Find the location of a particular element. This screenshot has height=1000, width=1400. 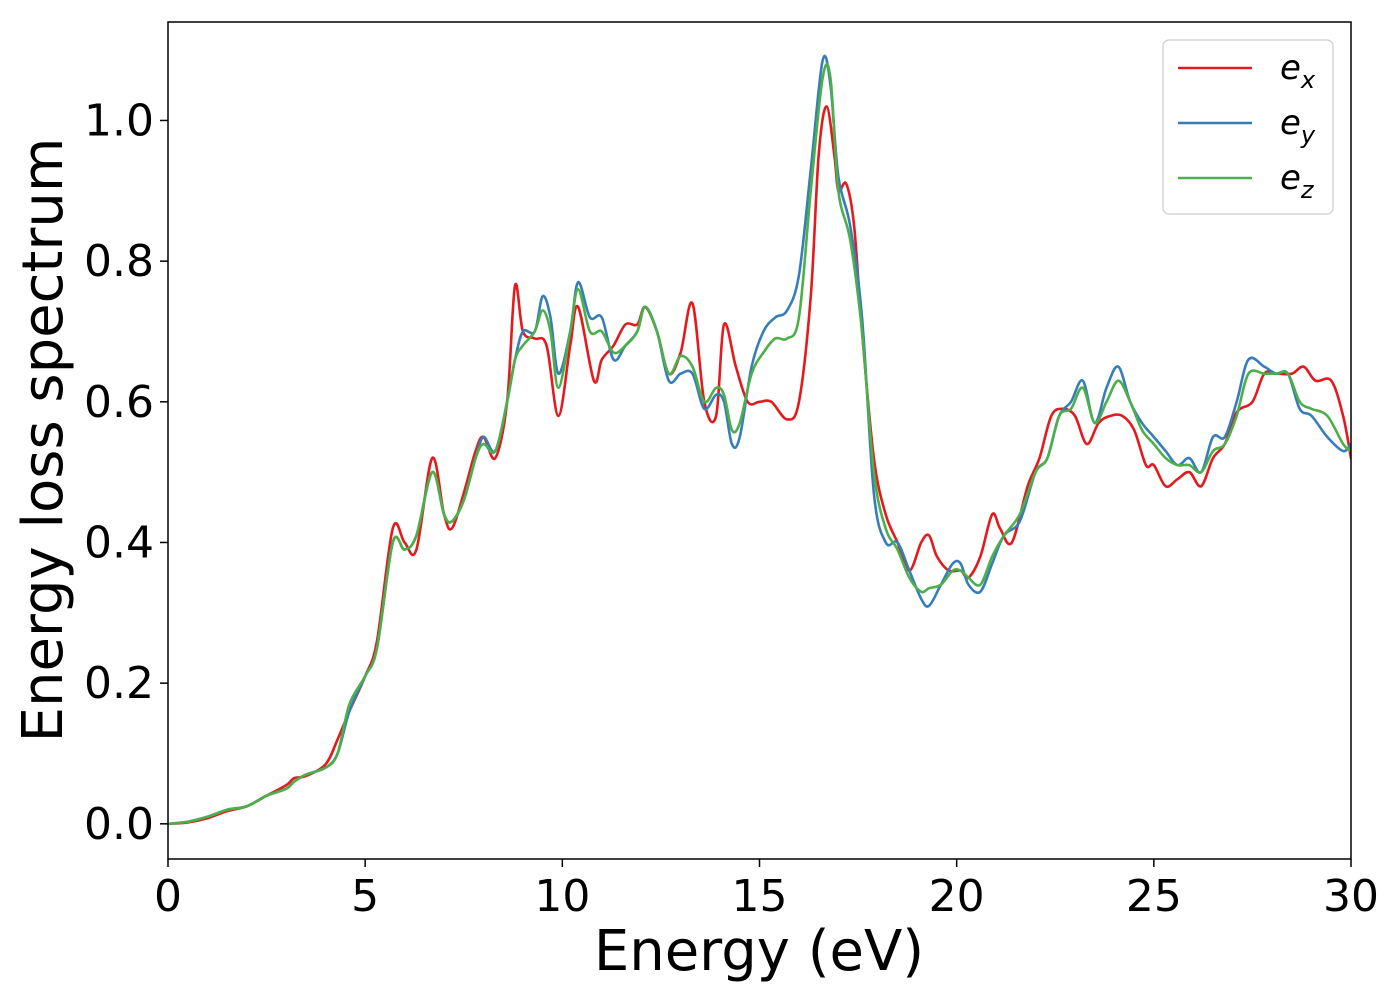

x-tick-label: 15 is located at coordinates (760, 896).